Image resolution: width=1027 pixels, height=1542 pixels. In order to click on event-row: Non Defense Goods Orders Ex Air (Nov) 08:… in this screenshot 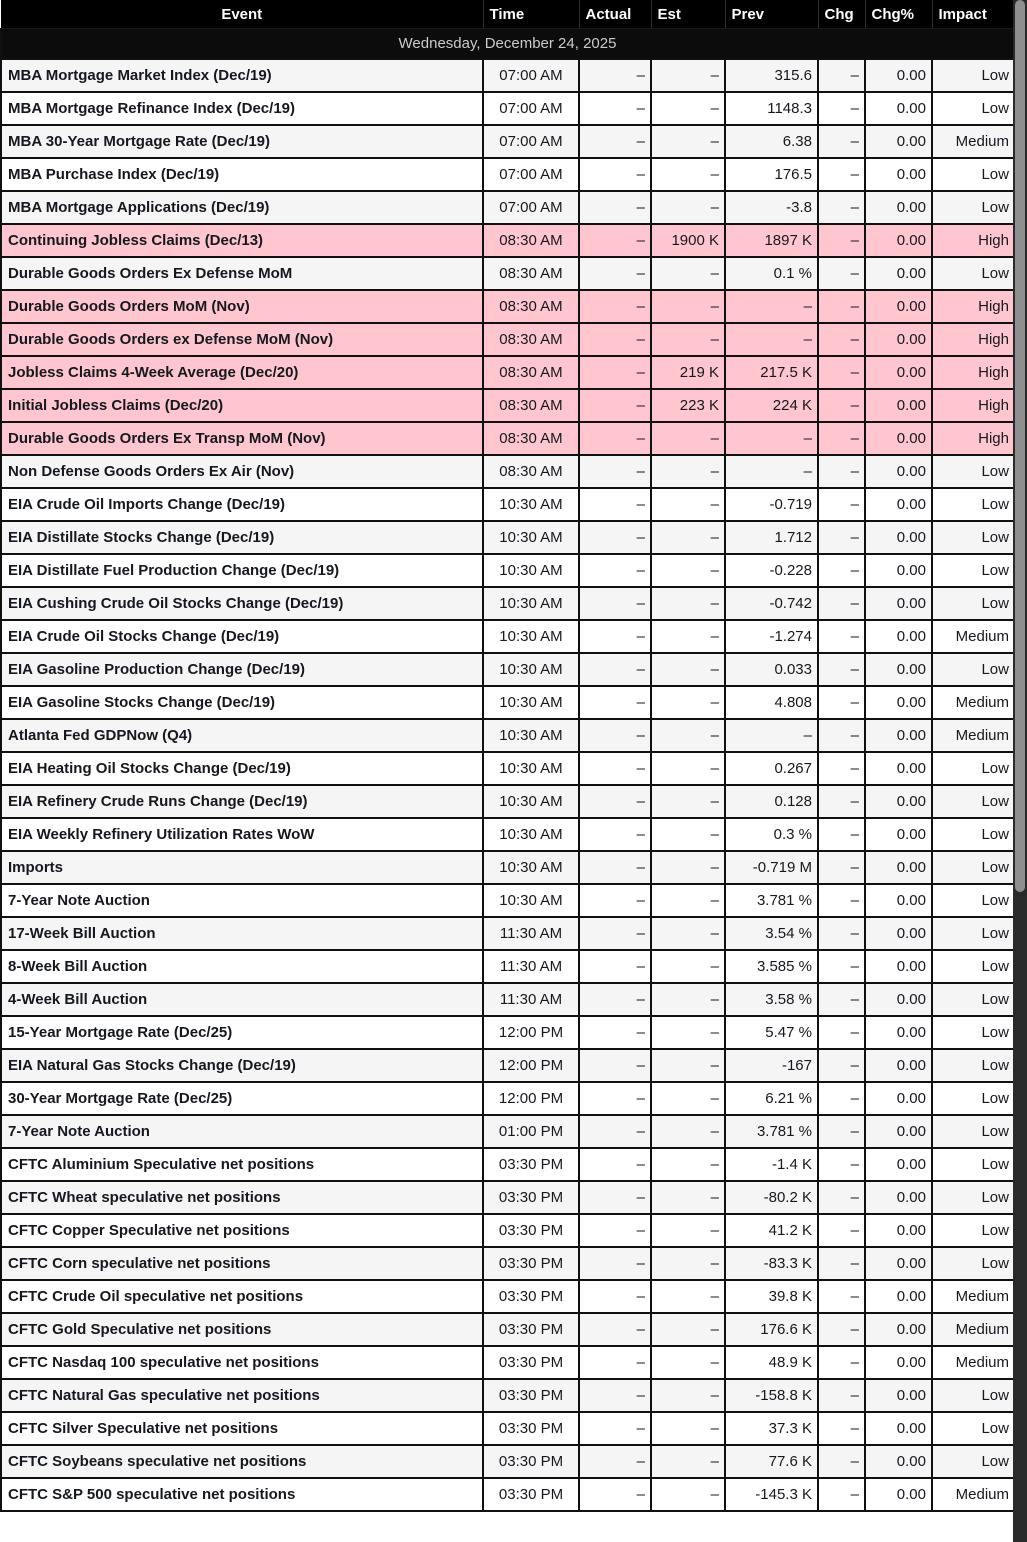, I will do `click(506, 471)`.